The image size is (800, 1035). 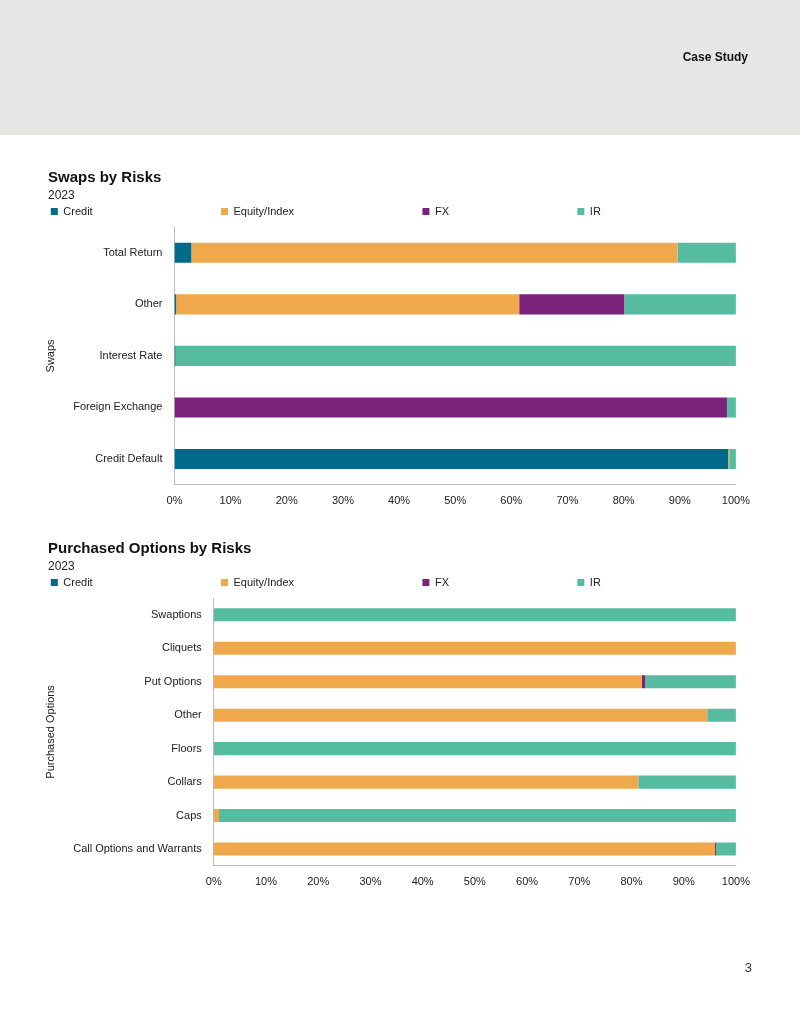 I want to click on y-tick-label: Put Options, so click(x=173, y=680).